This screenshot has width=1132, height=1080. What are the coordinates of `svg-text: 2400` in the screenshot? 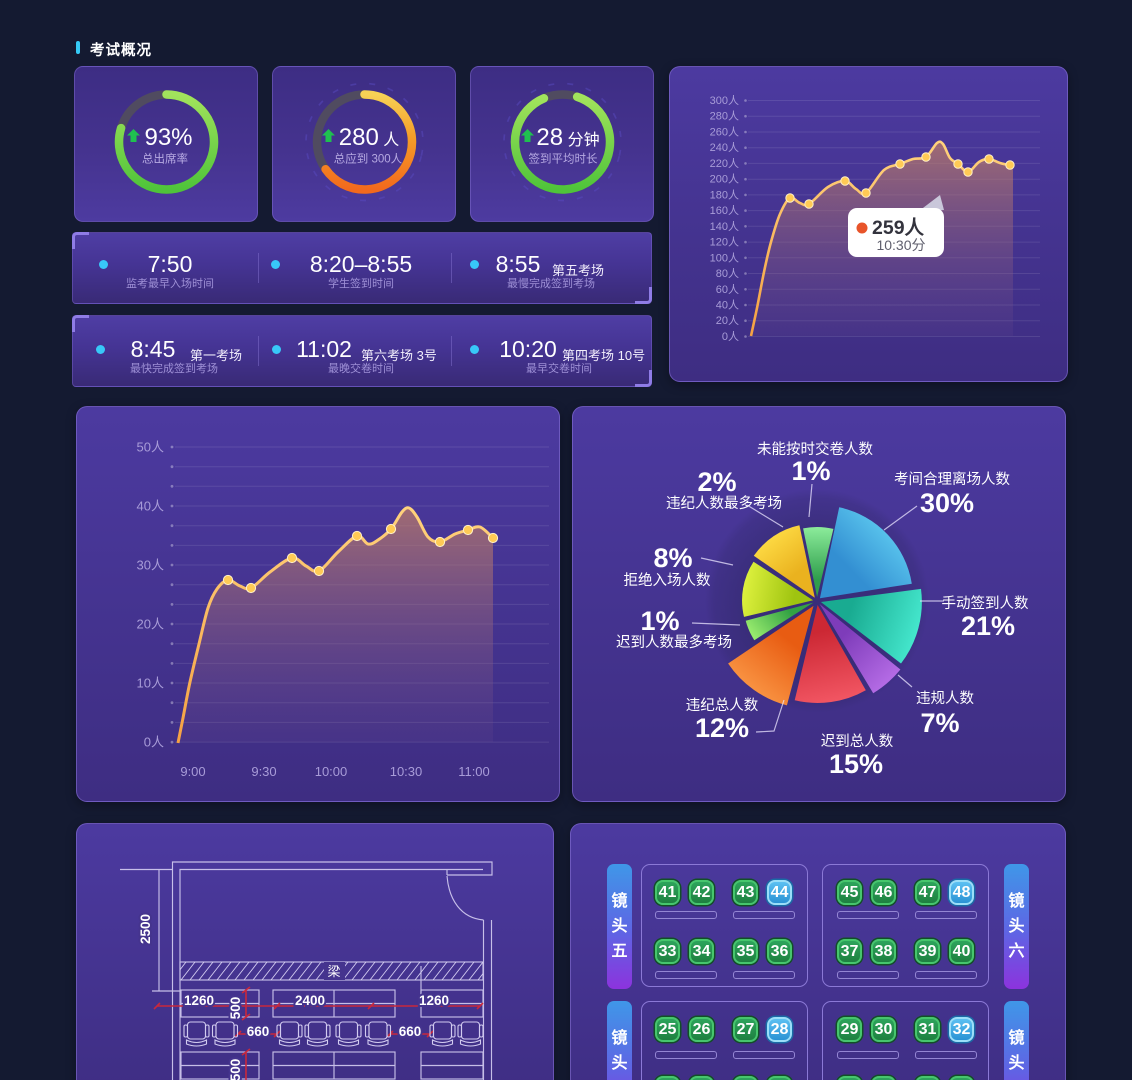 It's located at (310, 1000).